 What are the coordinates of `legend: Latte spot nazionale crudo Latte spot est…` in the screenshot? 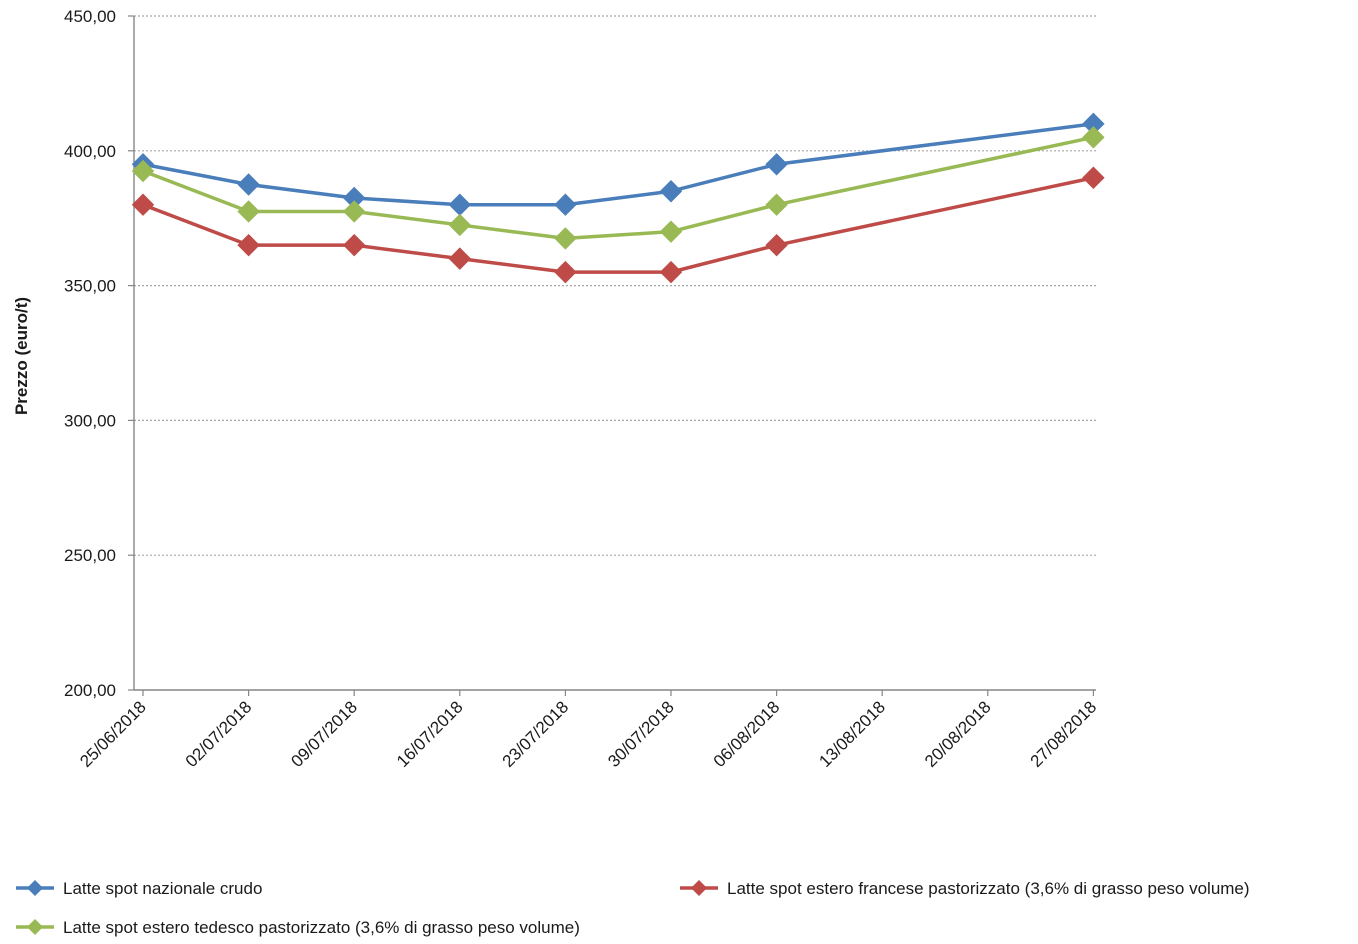 It's located at (633, 908).